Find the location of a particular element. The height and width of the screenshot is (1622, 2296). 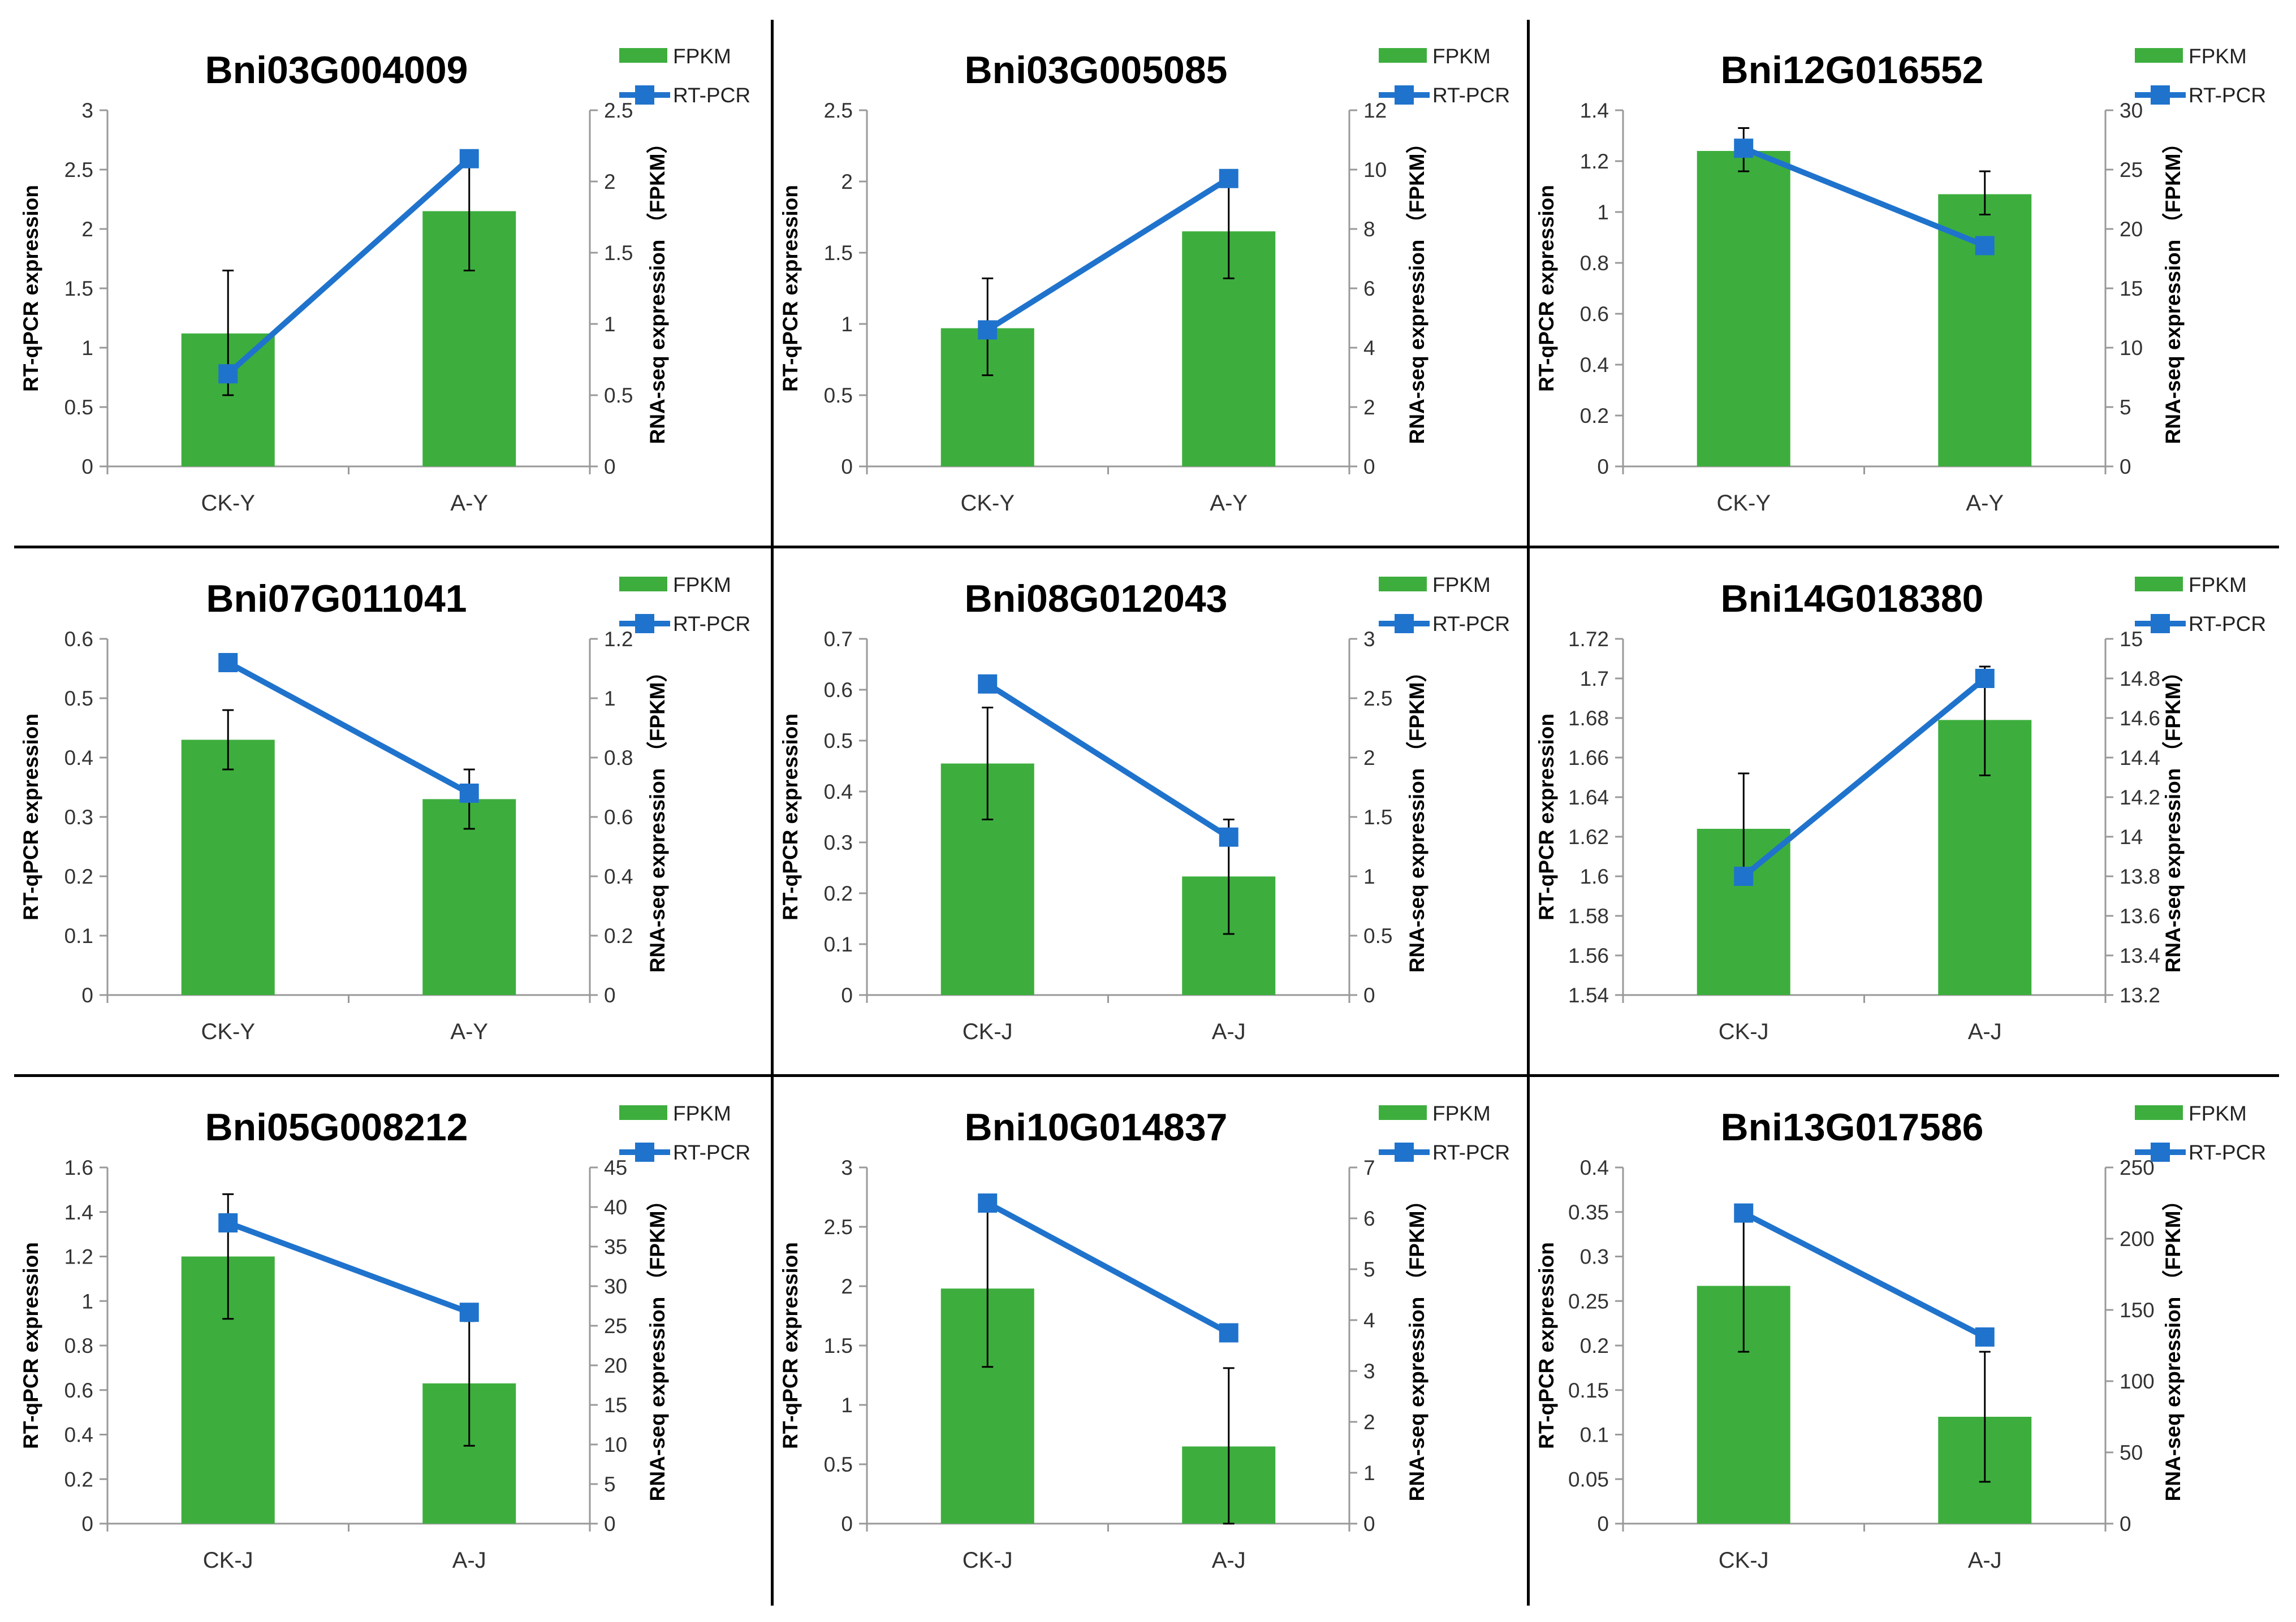

left-tick-label: 1.72 is located at coordinates (1588, 639).